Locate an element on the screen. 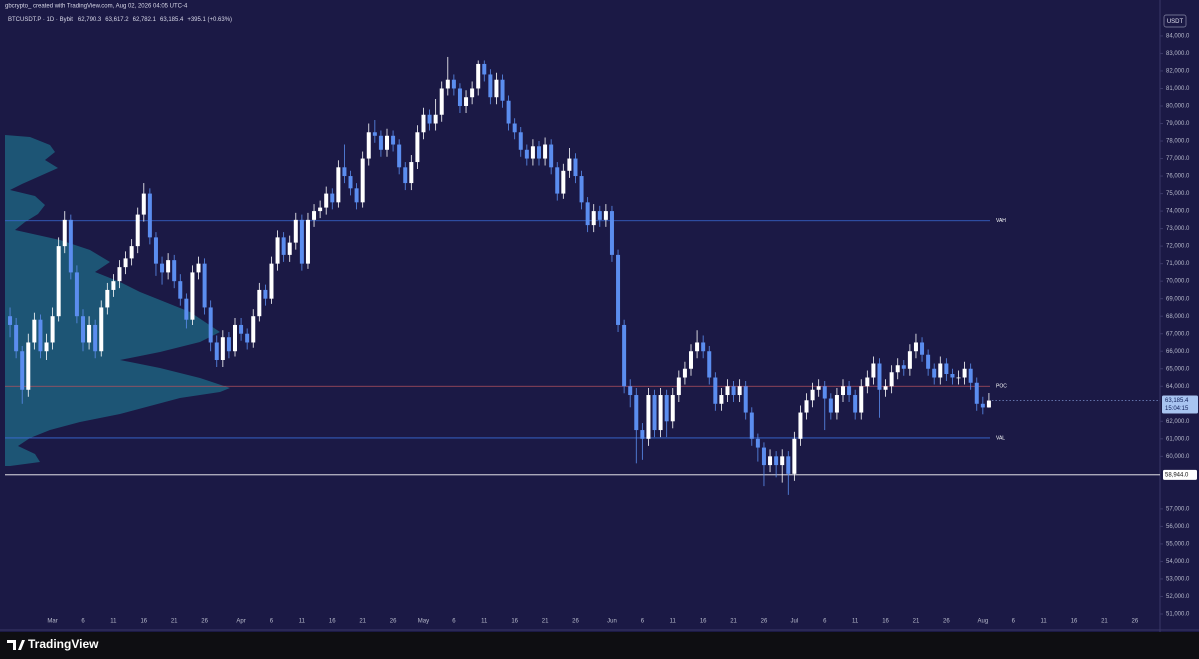  y-tick-label: 77,000.0 is located at coordinates (1178, 159).